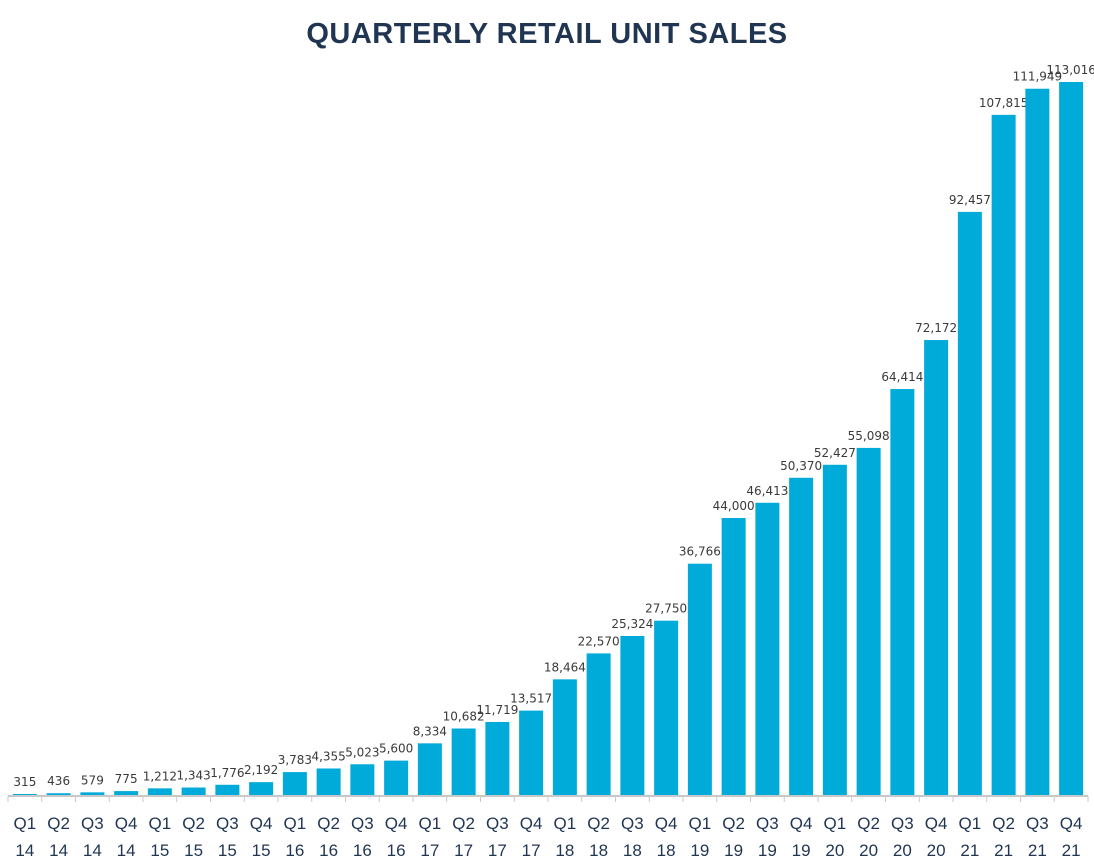  What do you see at coordinates (801, 466) in the screenshot?
I see `data-label: 50,370` at bounding box center [801, 466].